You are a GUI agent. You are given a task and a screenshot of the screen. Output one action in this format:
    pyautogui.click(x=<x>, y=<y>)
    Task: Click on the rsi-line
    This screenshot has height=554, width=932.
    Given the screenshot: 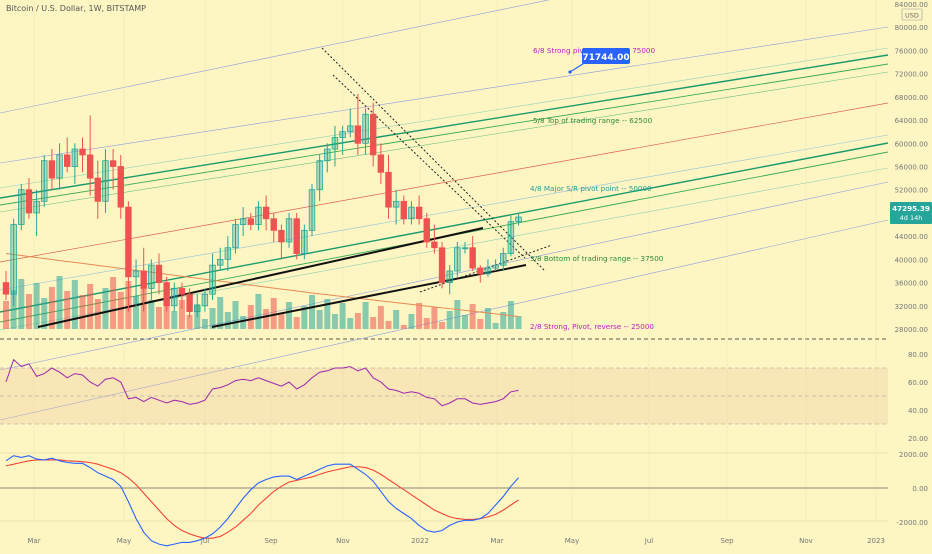 What is the action you would take?
    pyautogui.click(x=262, y=382)
    